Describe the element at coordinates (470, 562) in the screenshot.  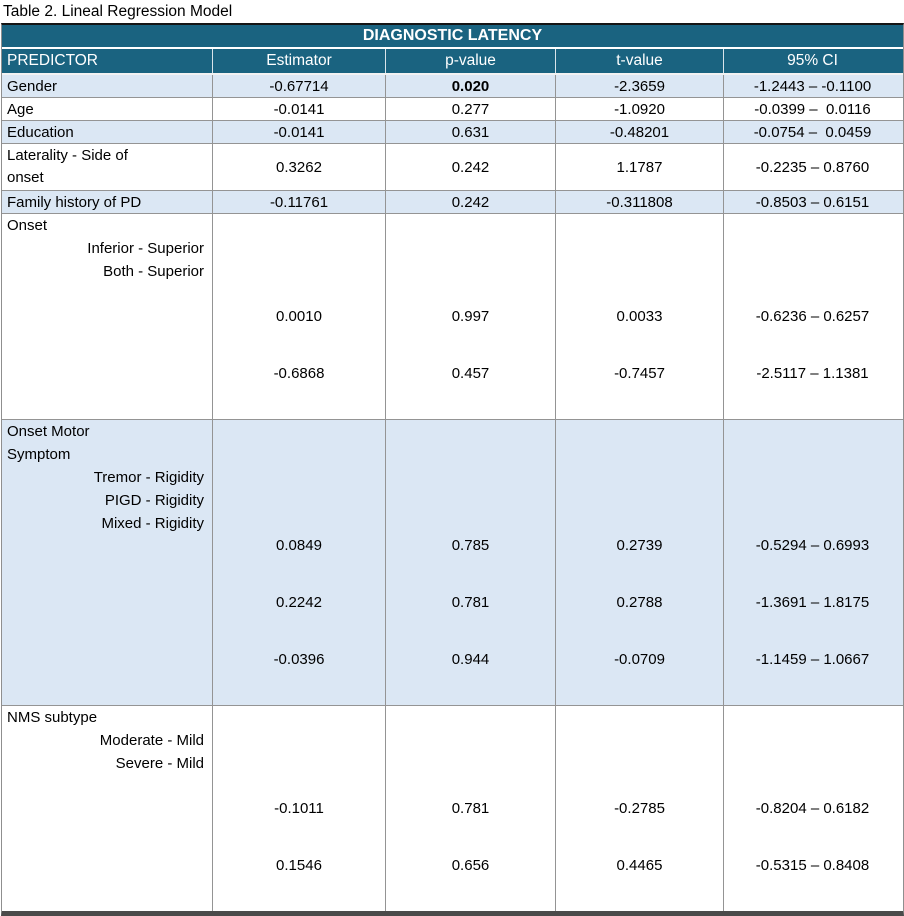
I see `cell-p-value: 0.785 0.781 0.944` at that location.